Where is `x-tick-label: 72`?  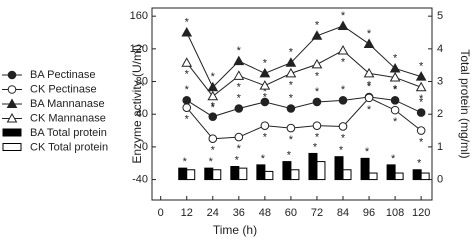
x-tick-label: 72 is located at coordinates (317, 213).